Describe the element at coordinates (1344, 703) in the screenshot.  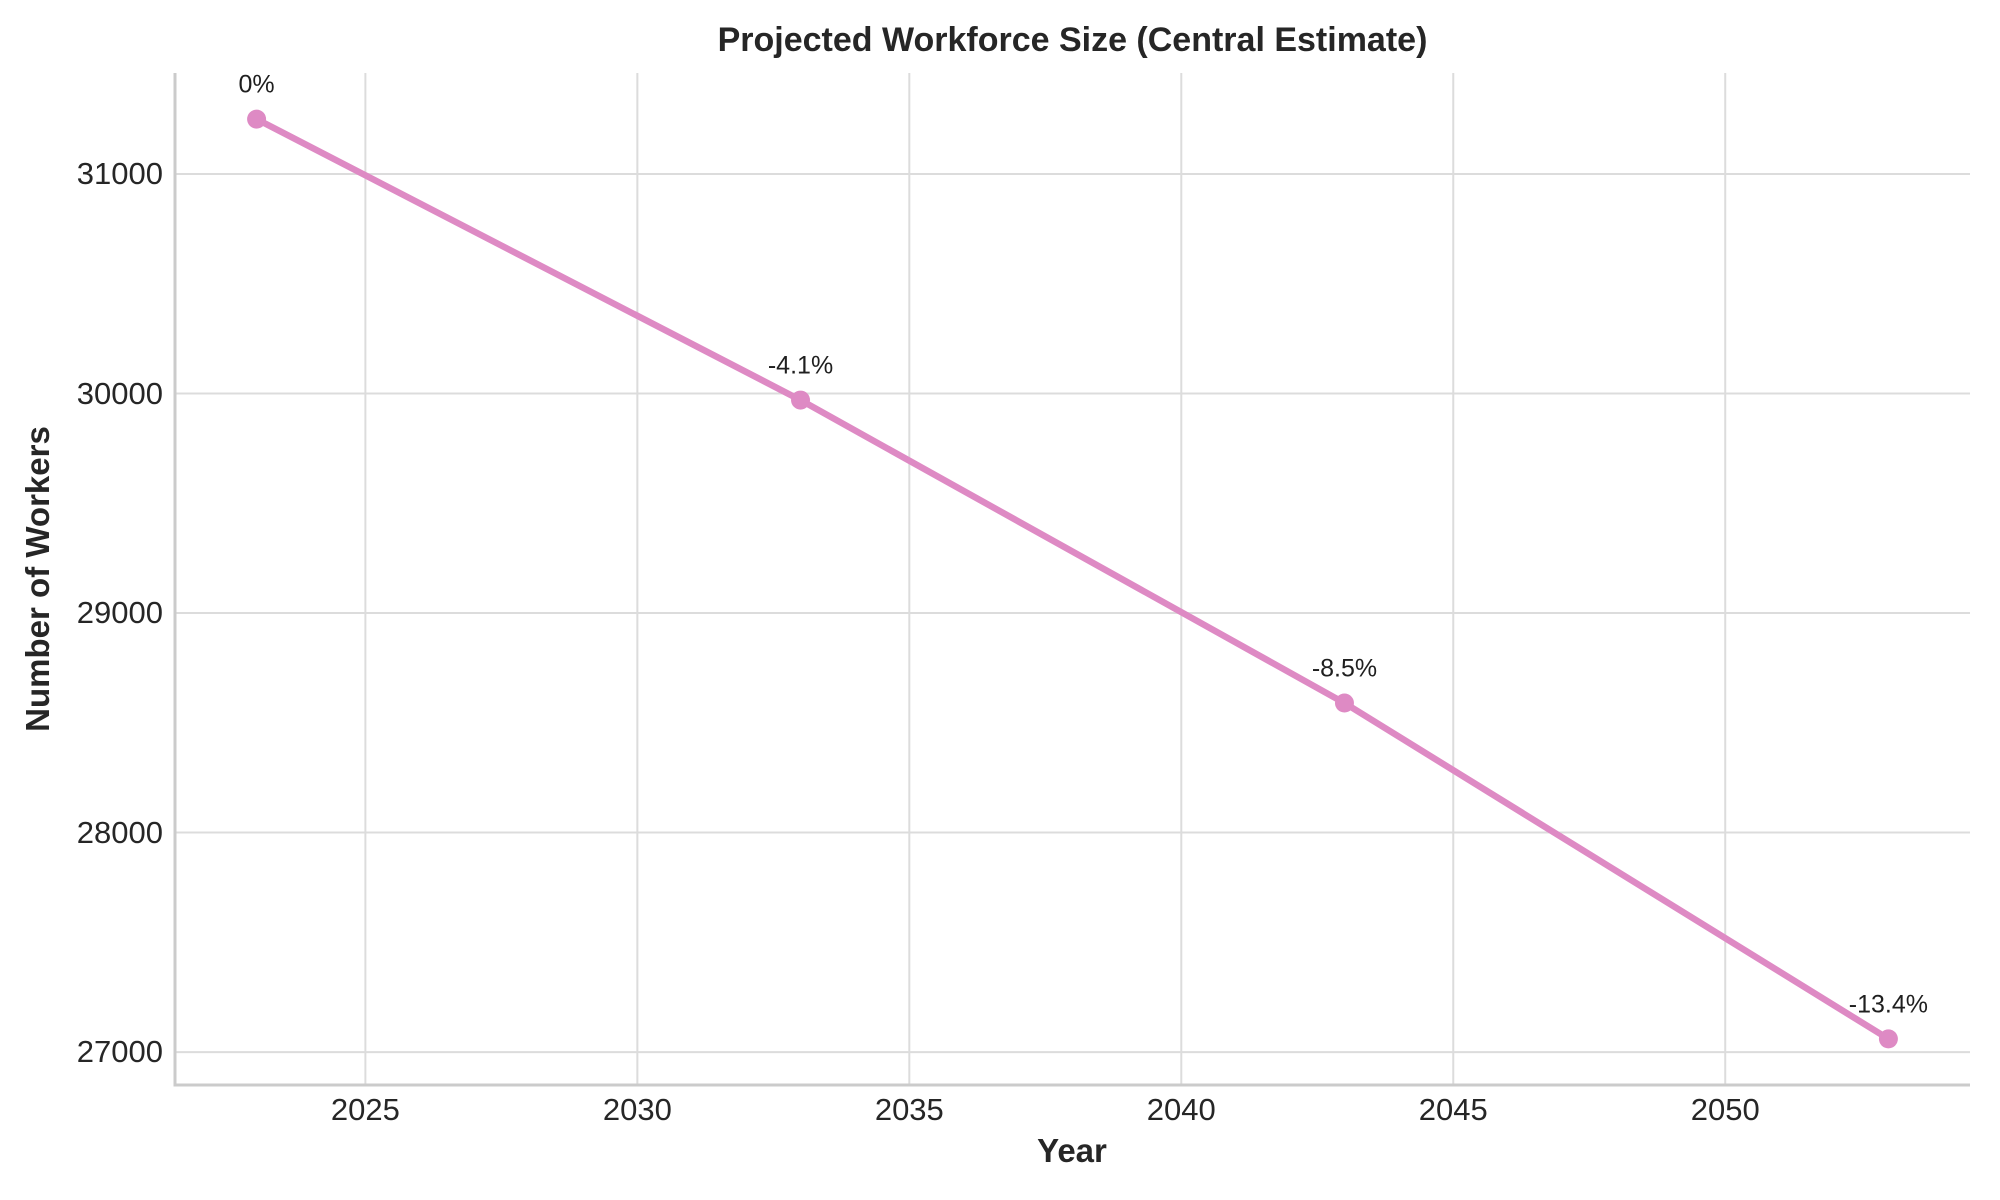
I see `data-point-2043` at that location.